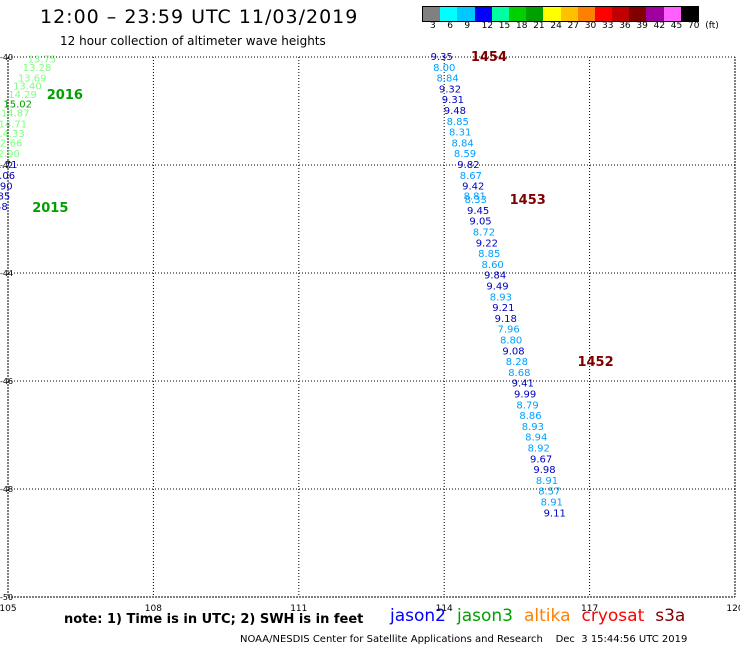 This screenshot has height=650, width=740. Describe the element at coordinates (6, 489) in the screenshot. I see `y-tick-label: -48` at that location.